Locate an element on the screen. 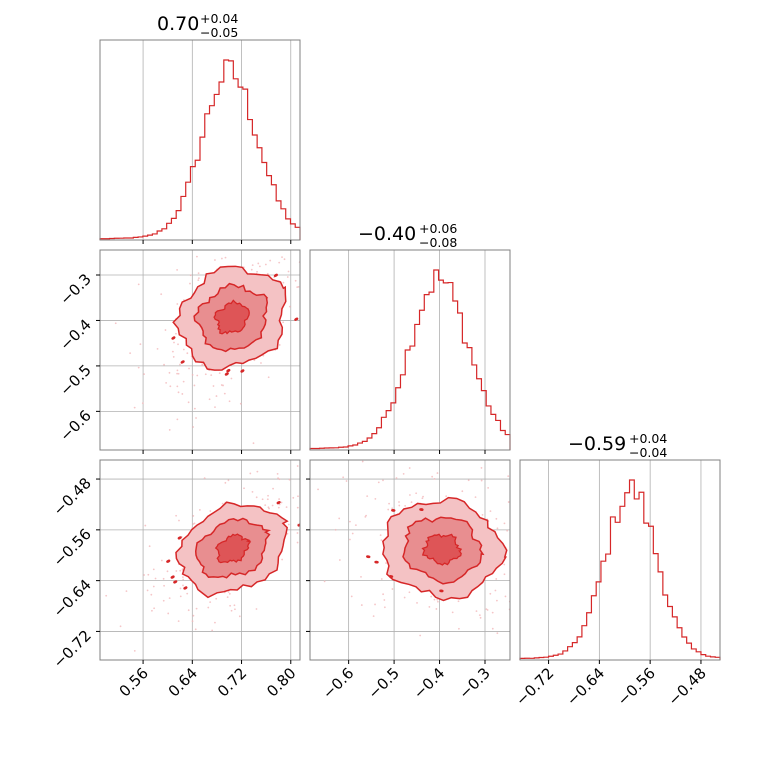 This screenshot has height=765, width=760. contour-group is located at coordinates (437, 549).